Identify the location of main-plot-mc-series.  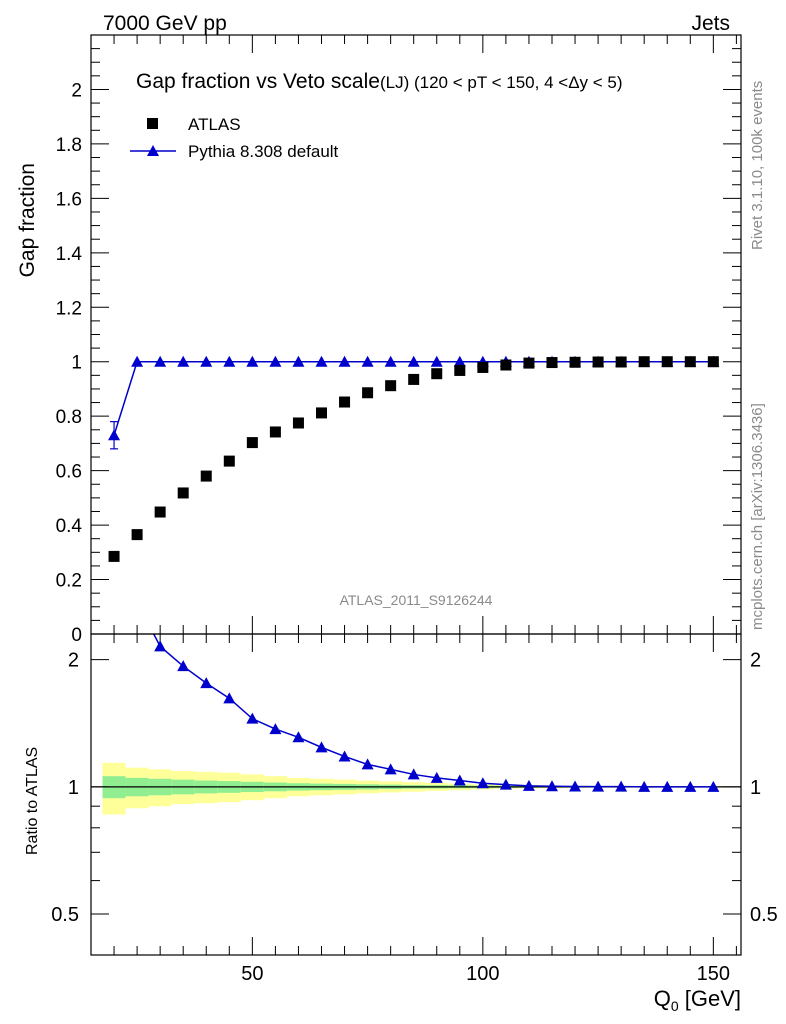
(414, 402).